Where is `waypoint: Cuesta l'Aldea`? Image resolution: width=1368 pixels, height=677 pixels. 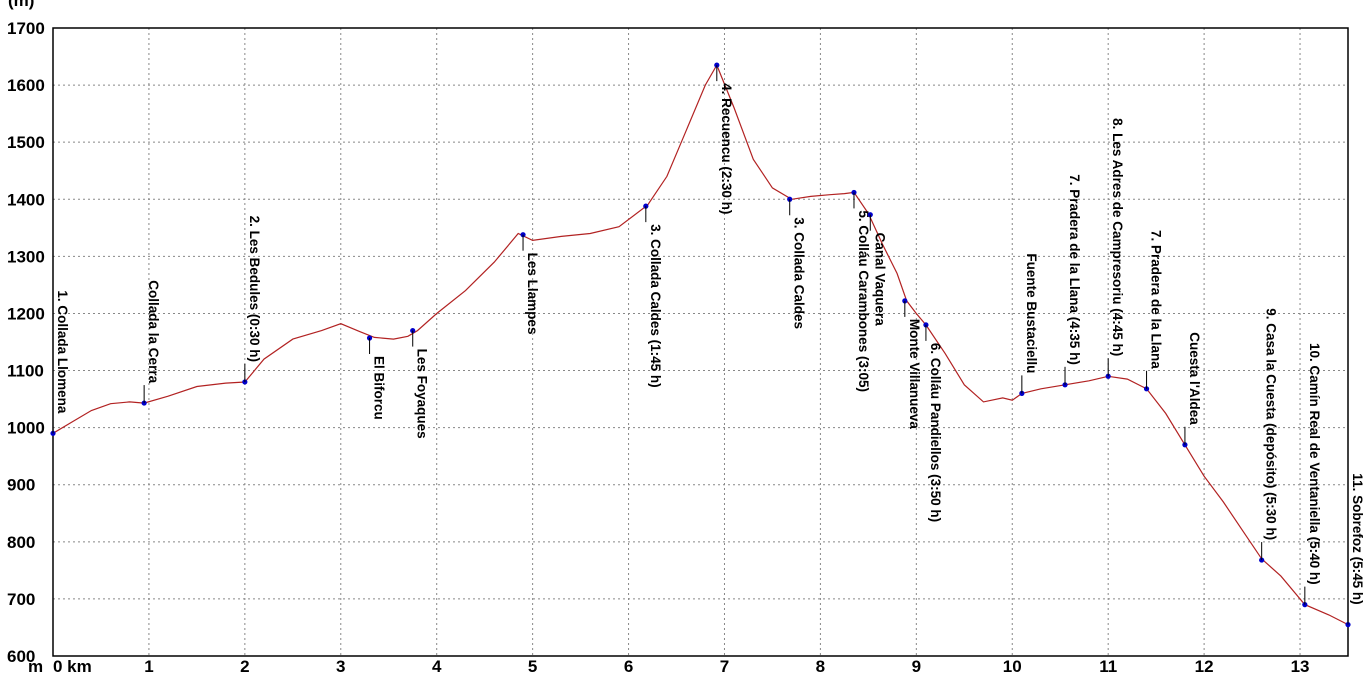 waypoint: Cuesta l'Aldea is located at coordinates (1192, 390).